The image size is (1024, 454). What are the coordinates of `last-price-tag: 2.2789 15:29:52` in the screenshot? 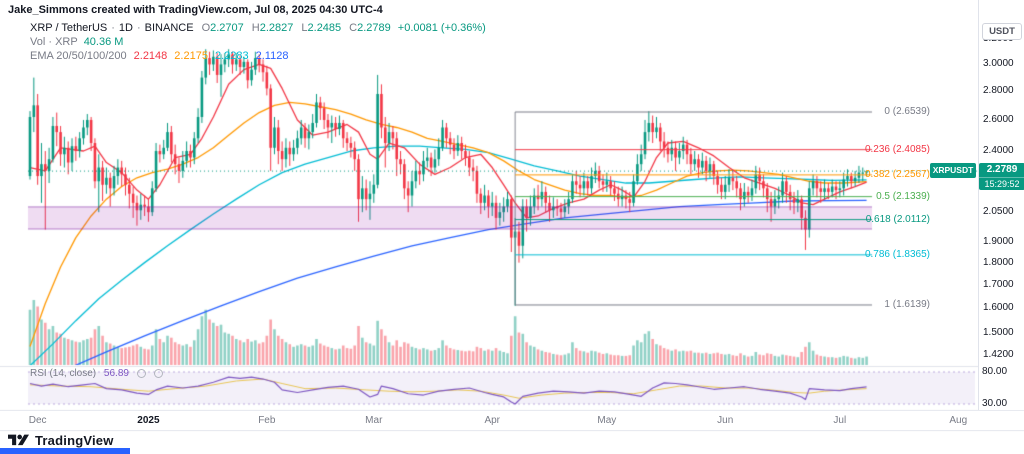 It's located at (1001, 177).